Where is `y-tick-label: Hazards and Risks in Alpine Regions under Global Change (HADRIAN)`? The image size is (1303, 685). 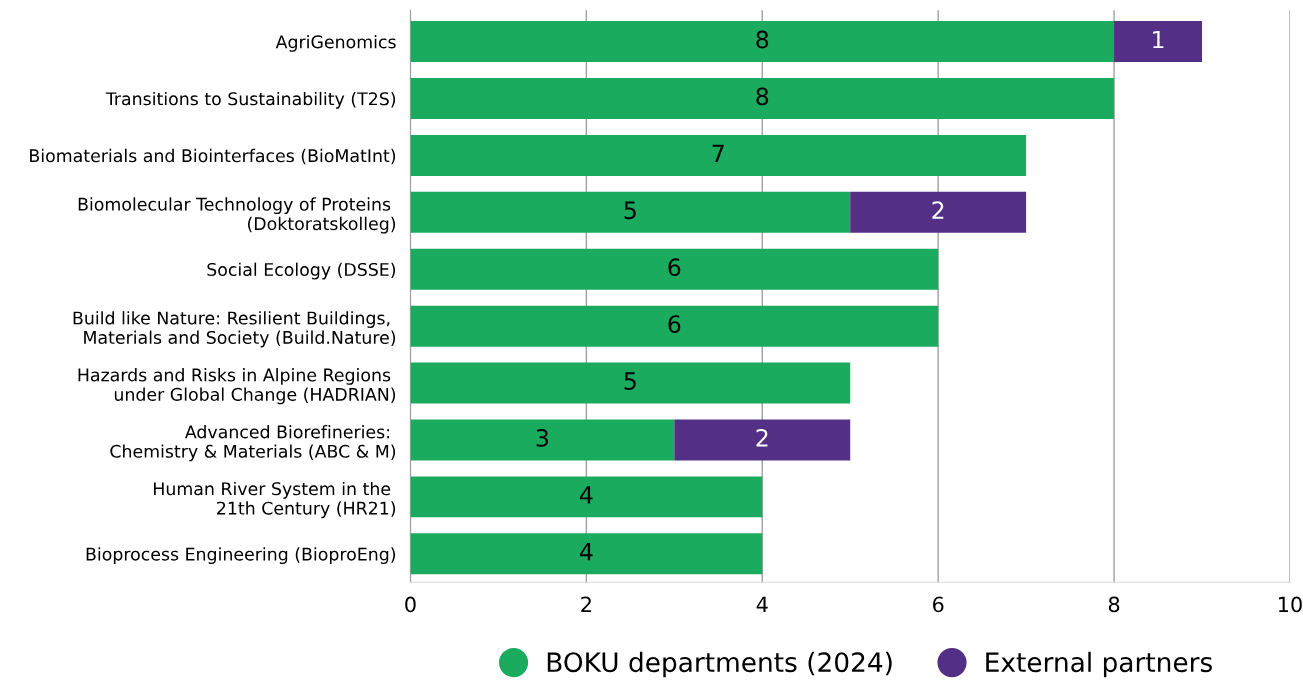 y-tick-label: Hazards and Risks in Alpine Regions under Global Change (HADRIAN) is located at coordinates (237, 386).